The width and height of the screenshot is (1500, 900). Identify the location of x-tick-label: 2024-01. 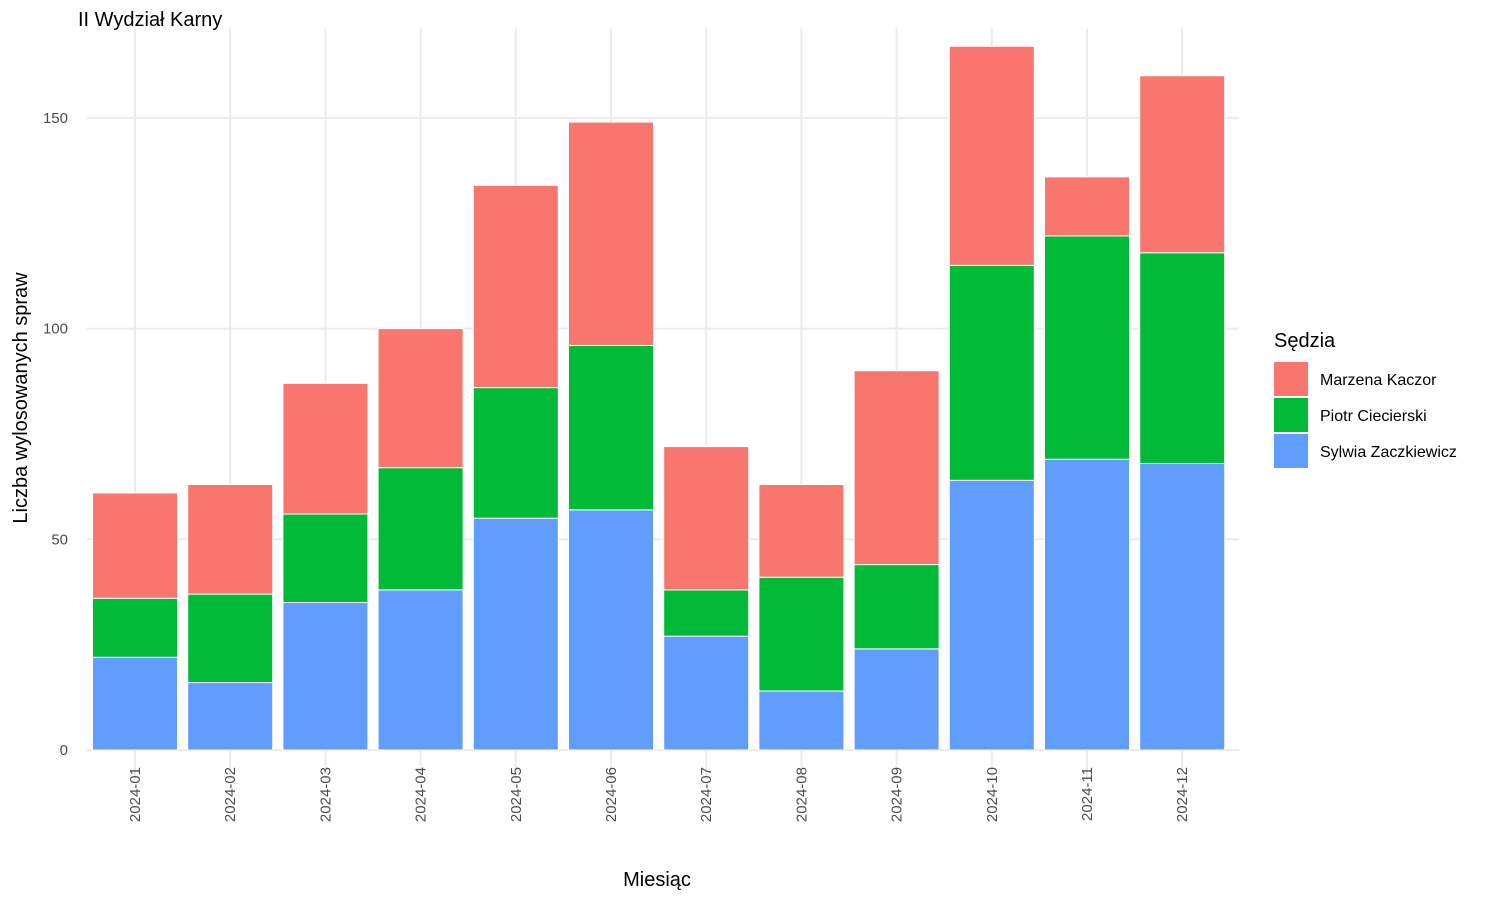
(135, 794).